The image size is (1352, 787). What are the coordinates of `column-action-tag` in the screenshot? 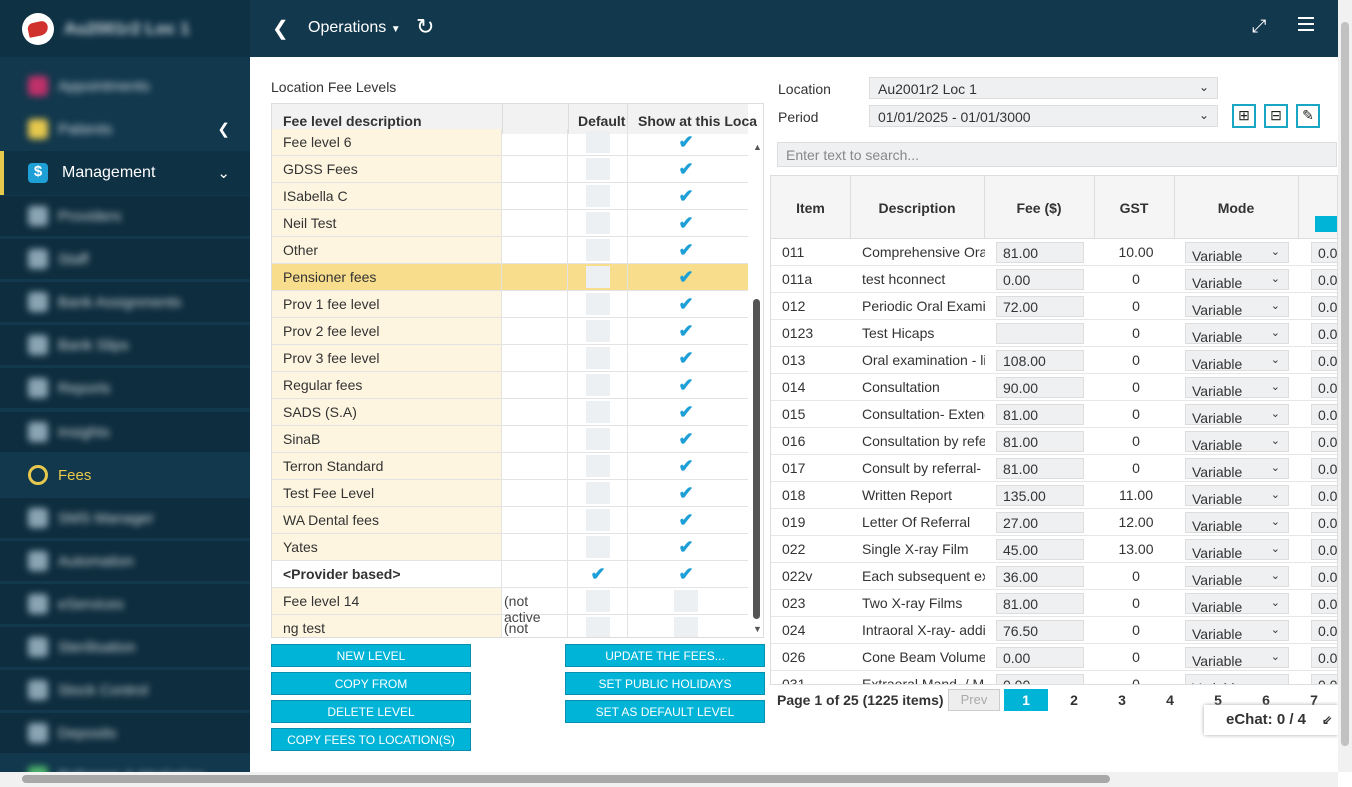 It's located at (1326, 224).